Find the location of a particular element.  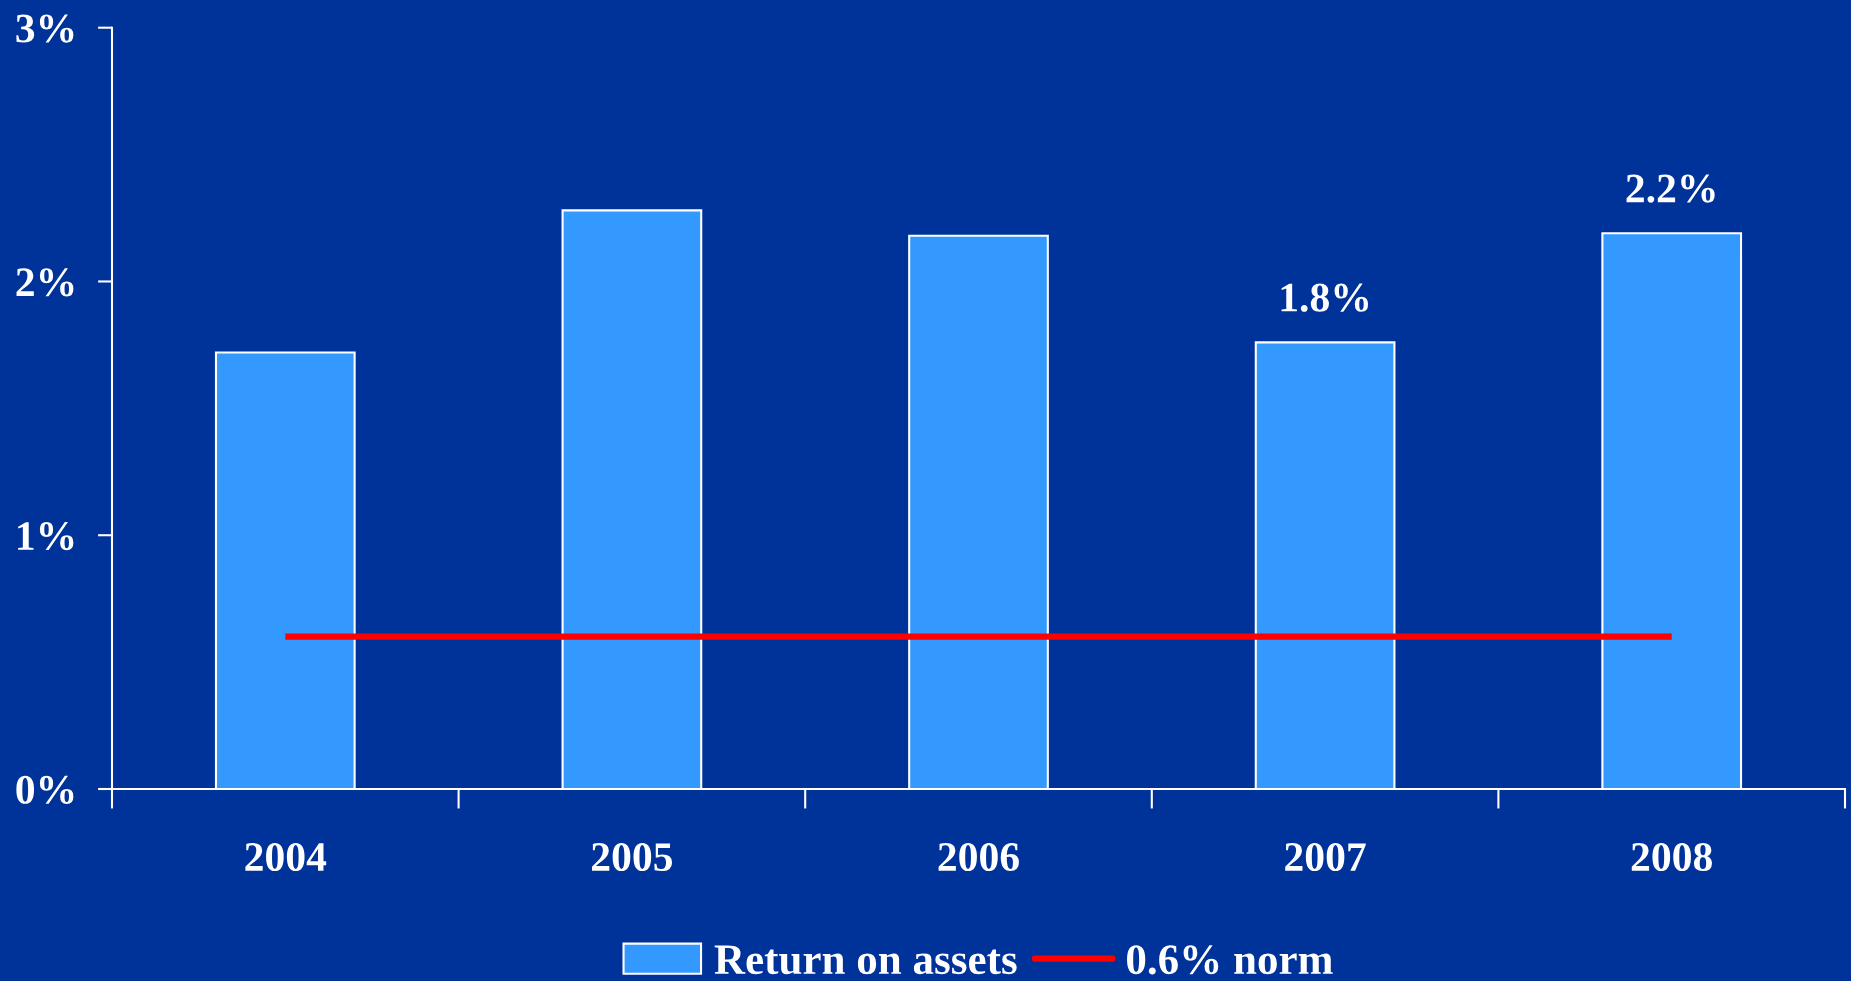

data-label: 1.8% is located at coordinates (1325, 297).